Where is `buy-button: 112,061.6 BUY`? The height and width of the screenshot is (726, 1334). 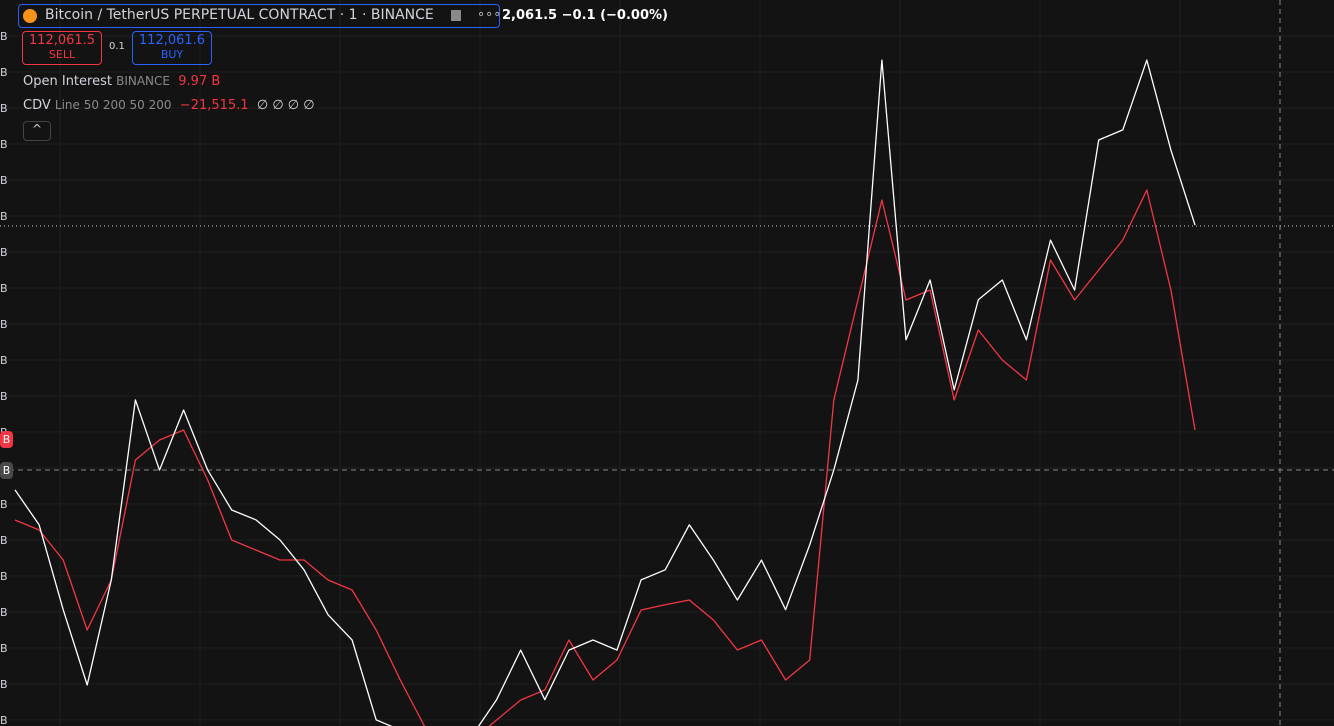
buy-button: 112,061.6 BUY is located at coordinates (172, 48).